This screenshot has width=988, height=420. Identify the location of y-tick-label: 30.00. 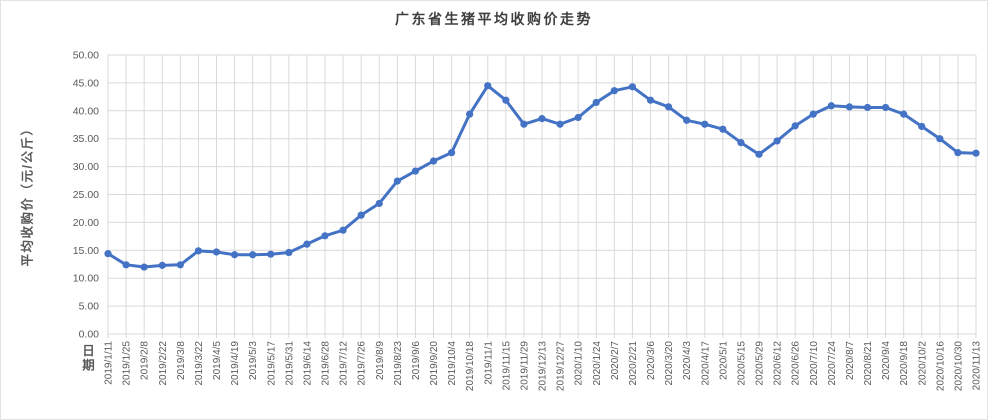
(86, 167).